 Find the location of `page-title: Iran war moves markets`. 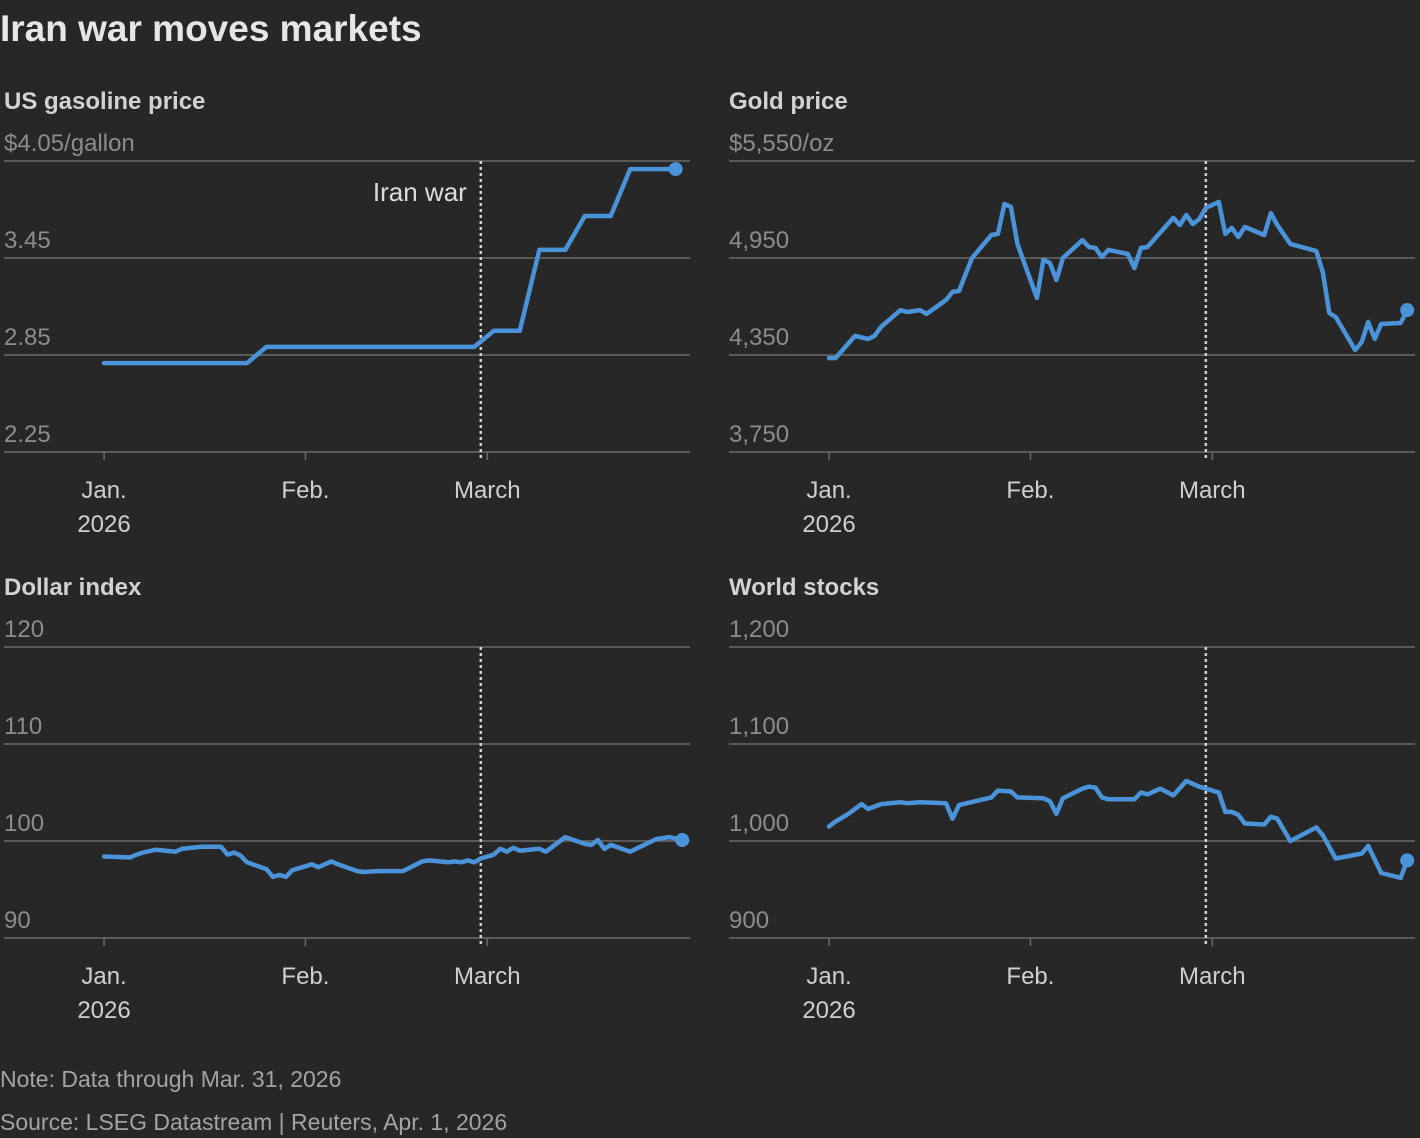

page-title: Iran war moves markets is located at coordinates (211, 28).